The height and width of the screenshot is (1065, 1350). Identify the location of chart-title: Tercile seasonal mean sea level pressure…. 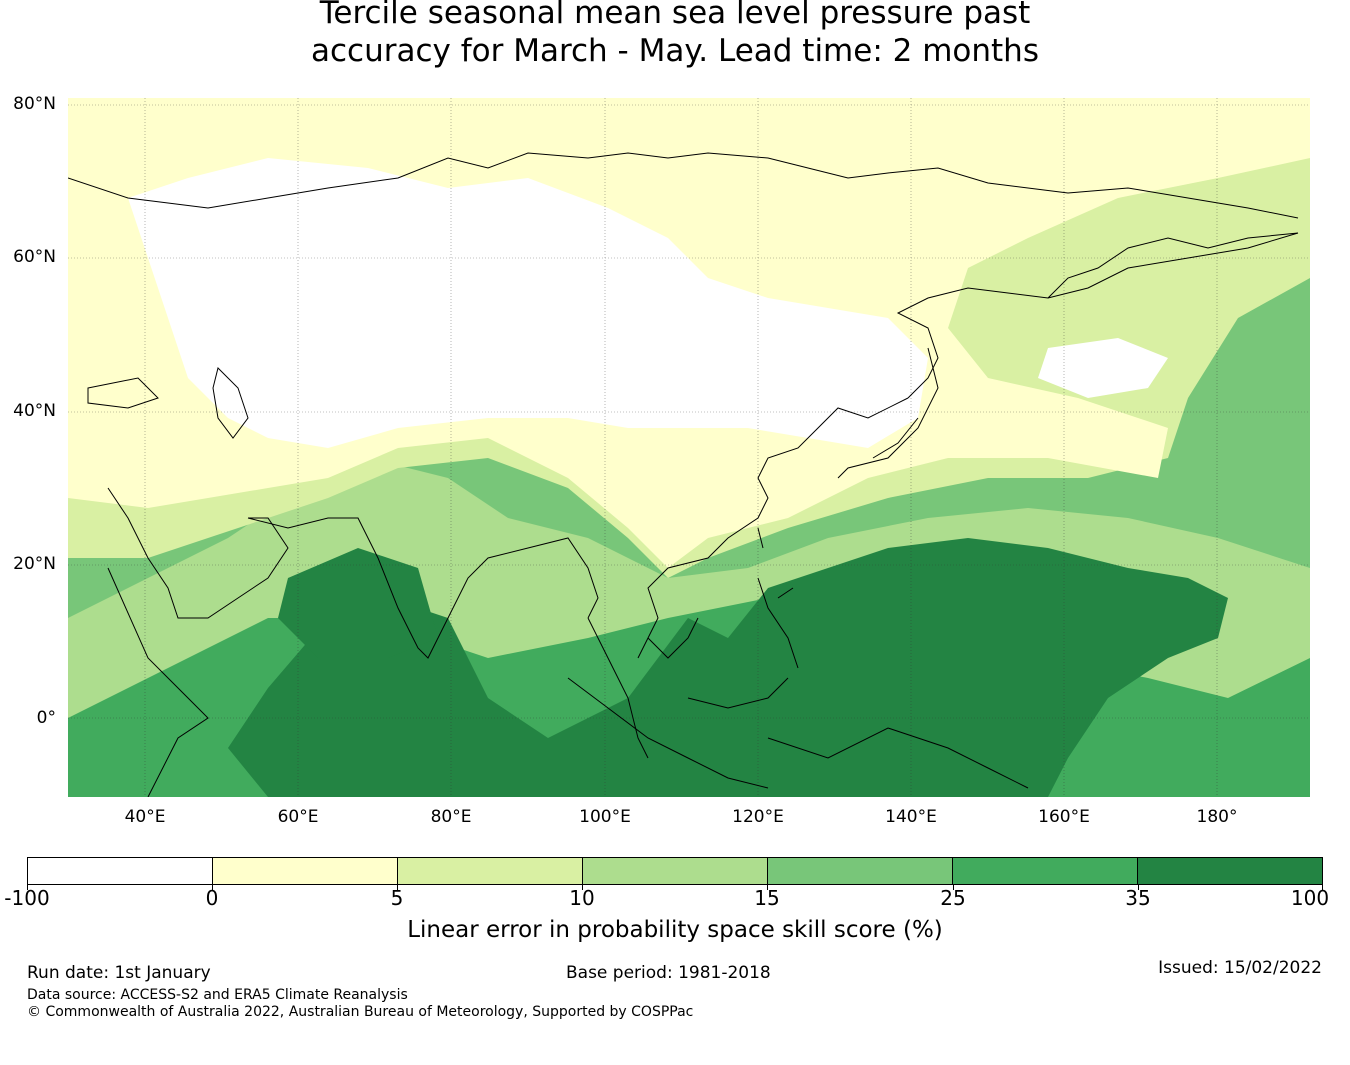
(675, 35).